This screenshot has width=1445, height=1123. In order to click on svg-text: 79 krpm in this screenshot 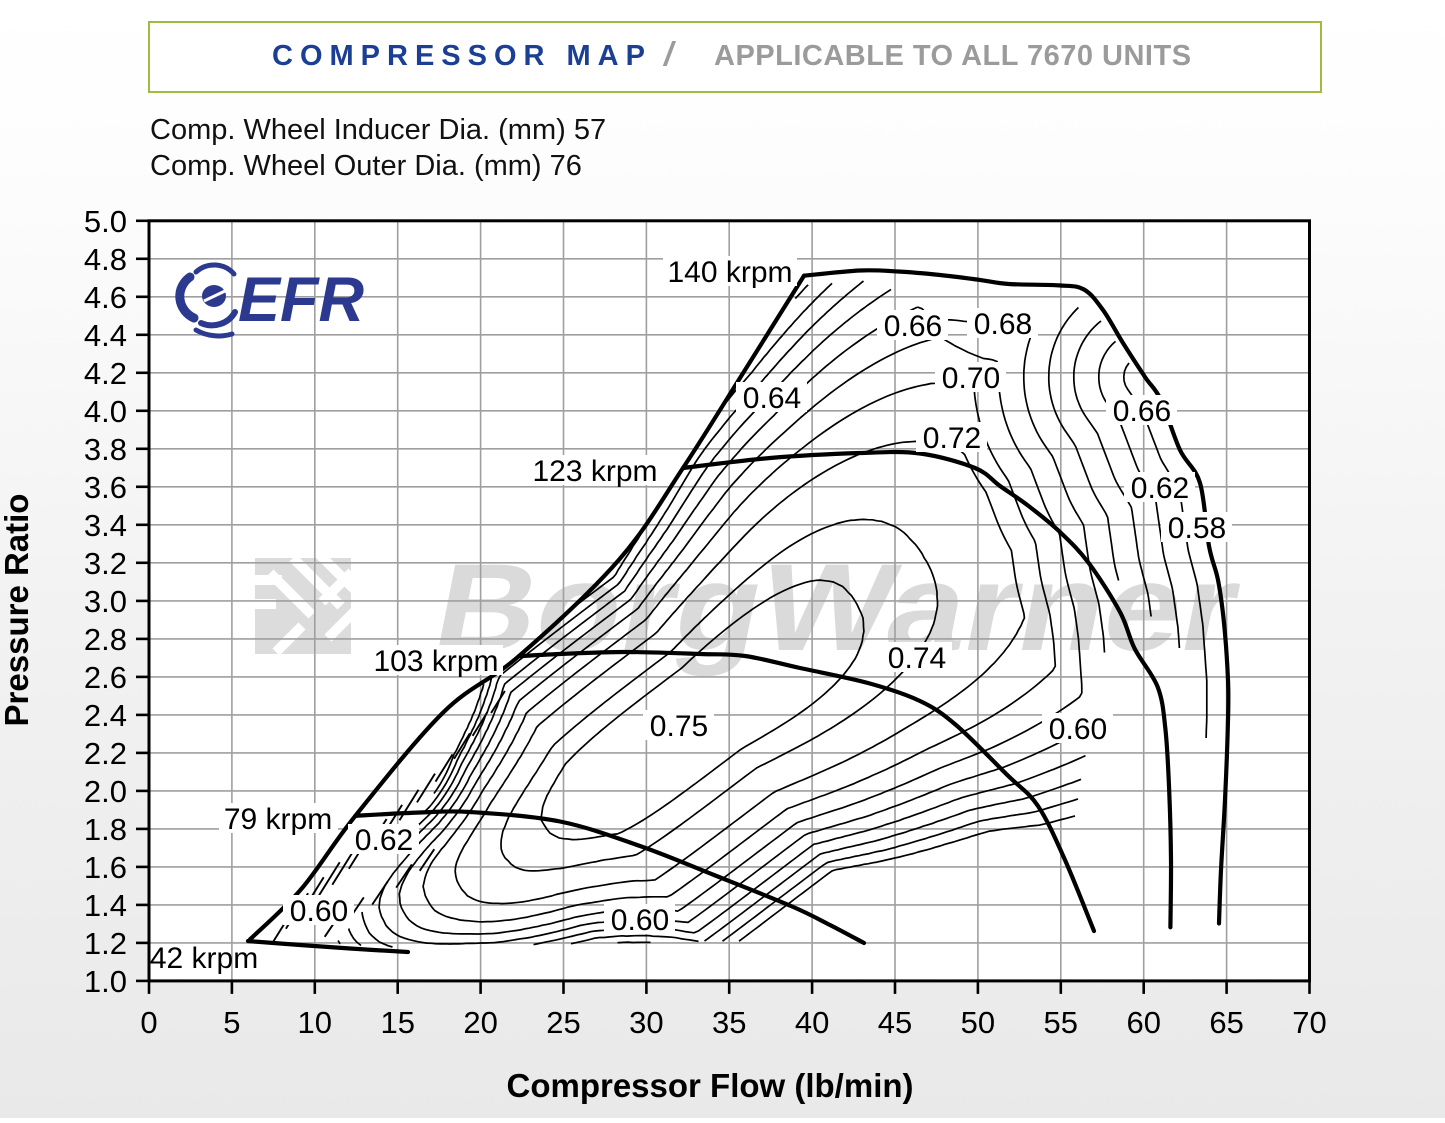, I will do `click(278, 819)`.